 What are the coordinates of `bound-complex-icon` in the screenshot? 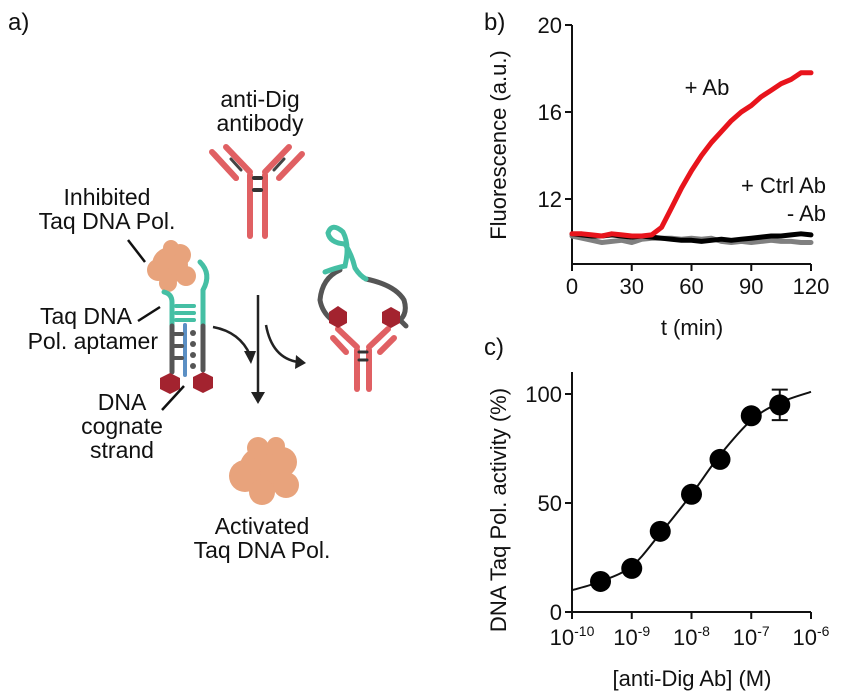 It's located at (363, 308).